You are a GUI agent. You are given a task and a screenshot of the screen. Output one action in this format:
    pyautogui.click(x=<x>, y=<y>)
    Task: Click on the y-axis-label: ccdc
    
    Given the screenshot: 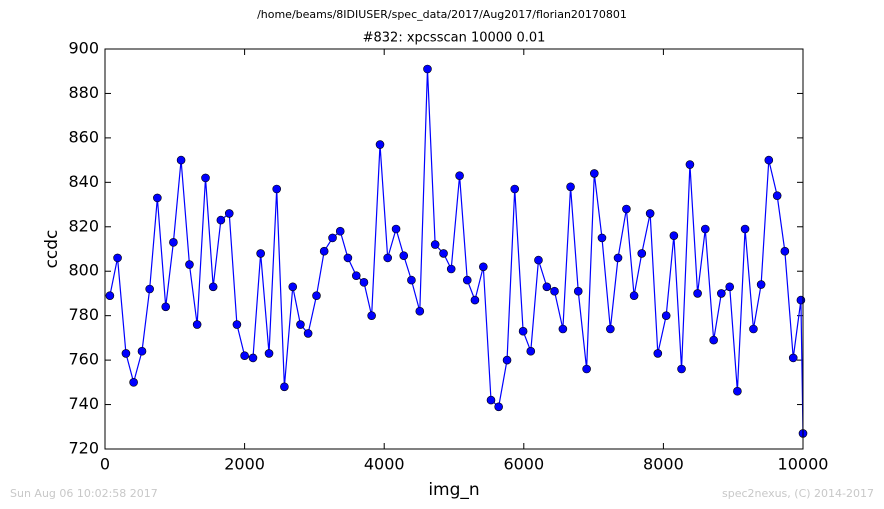 What is the action you would take?
    pyautogui.click(x=52, y=249)
    